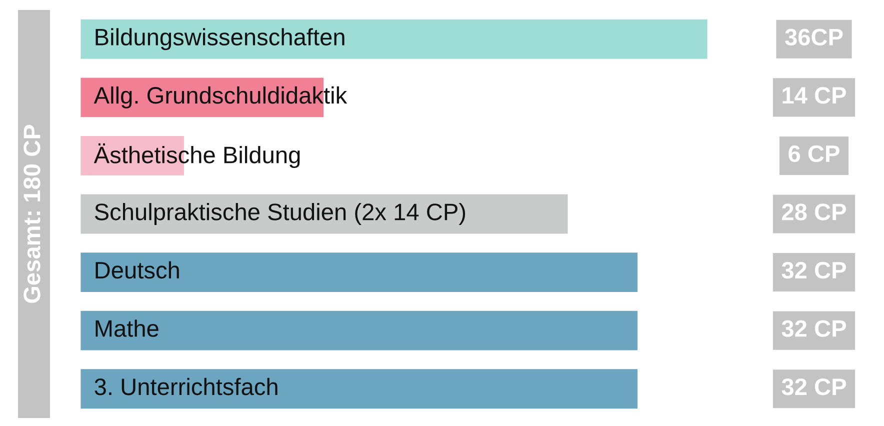  Describe the element at coordinates (814, 212) in the screenshot. I see `data-label: 28 CP` at that location.